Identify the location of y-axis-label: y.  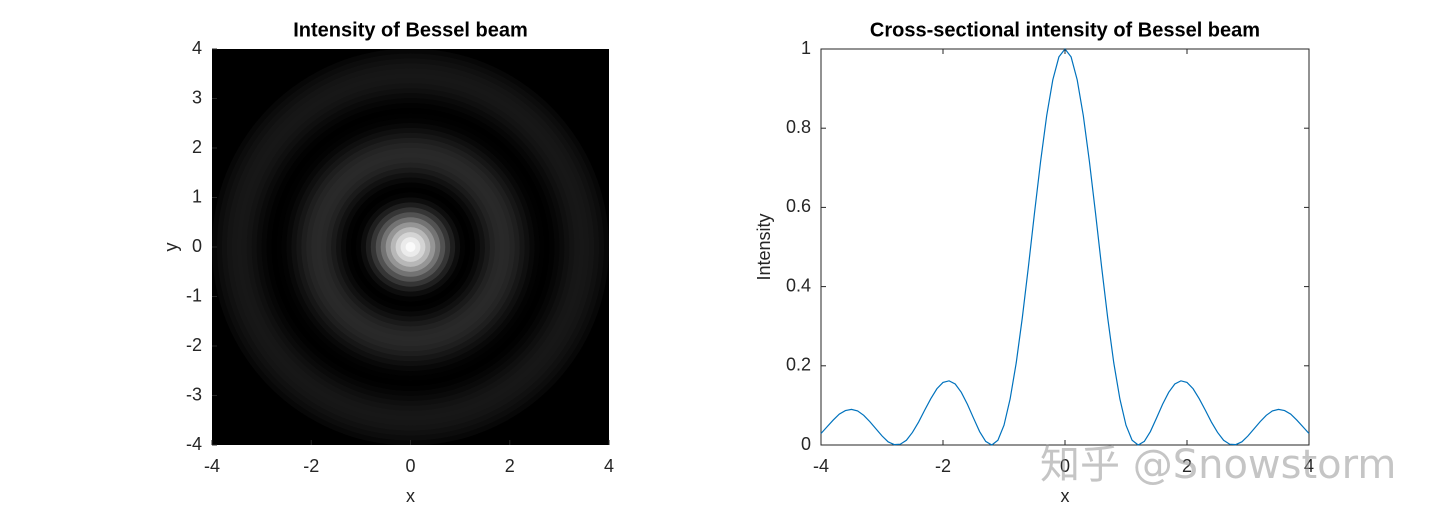
(171, 247).